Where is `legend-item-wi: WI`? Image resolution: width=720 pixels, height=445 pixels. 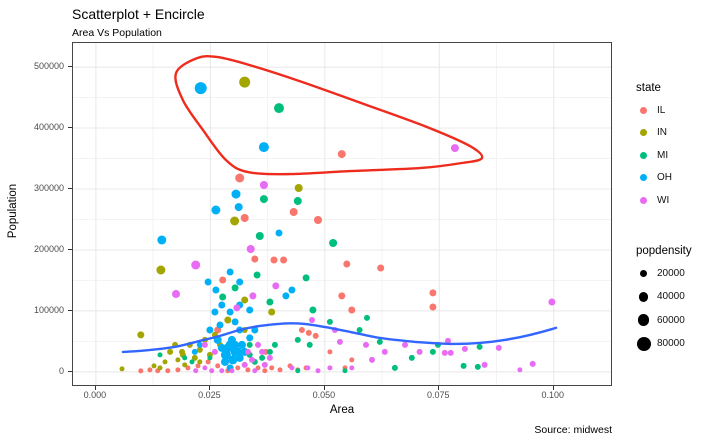
legend-item-wi: WI is located at coordinates (654, 200).